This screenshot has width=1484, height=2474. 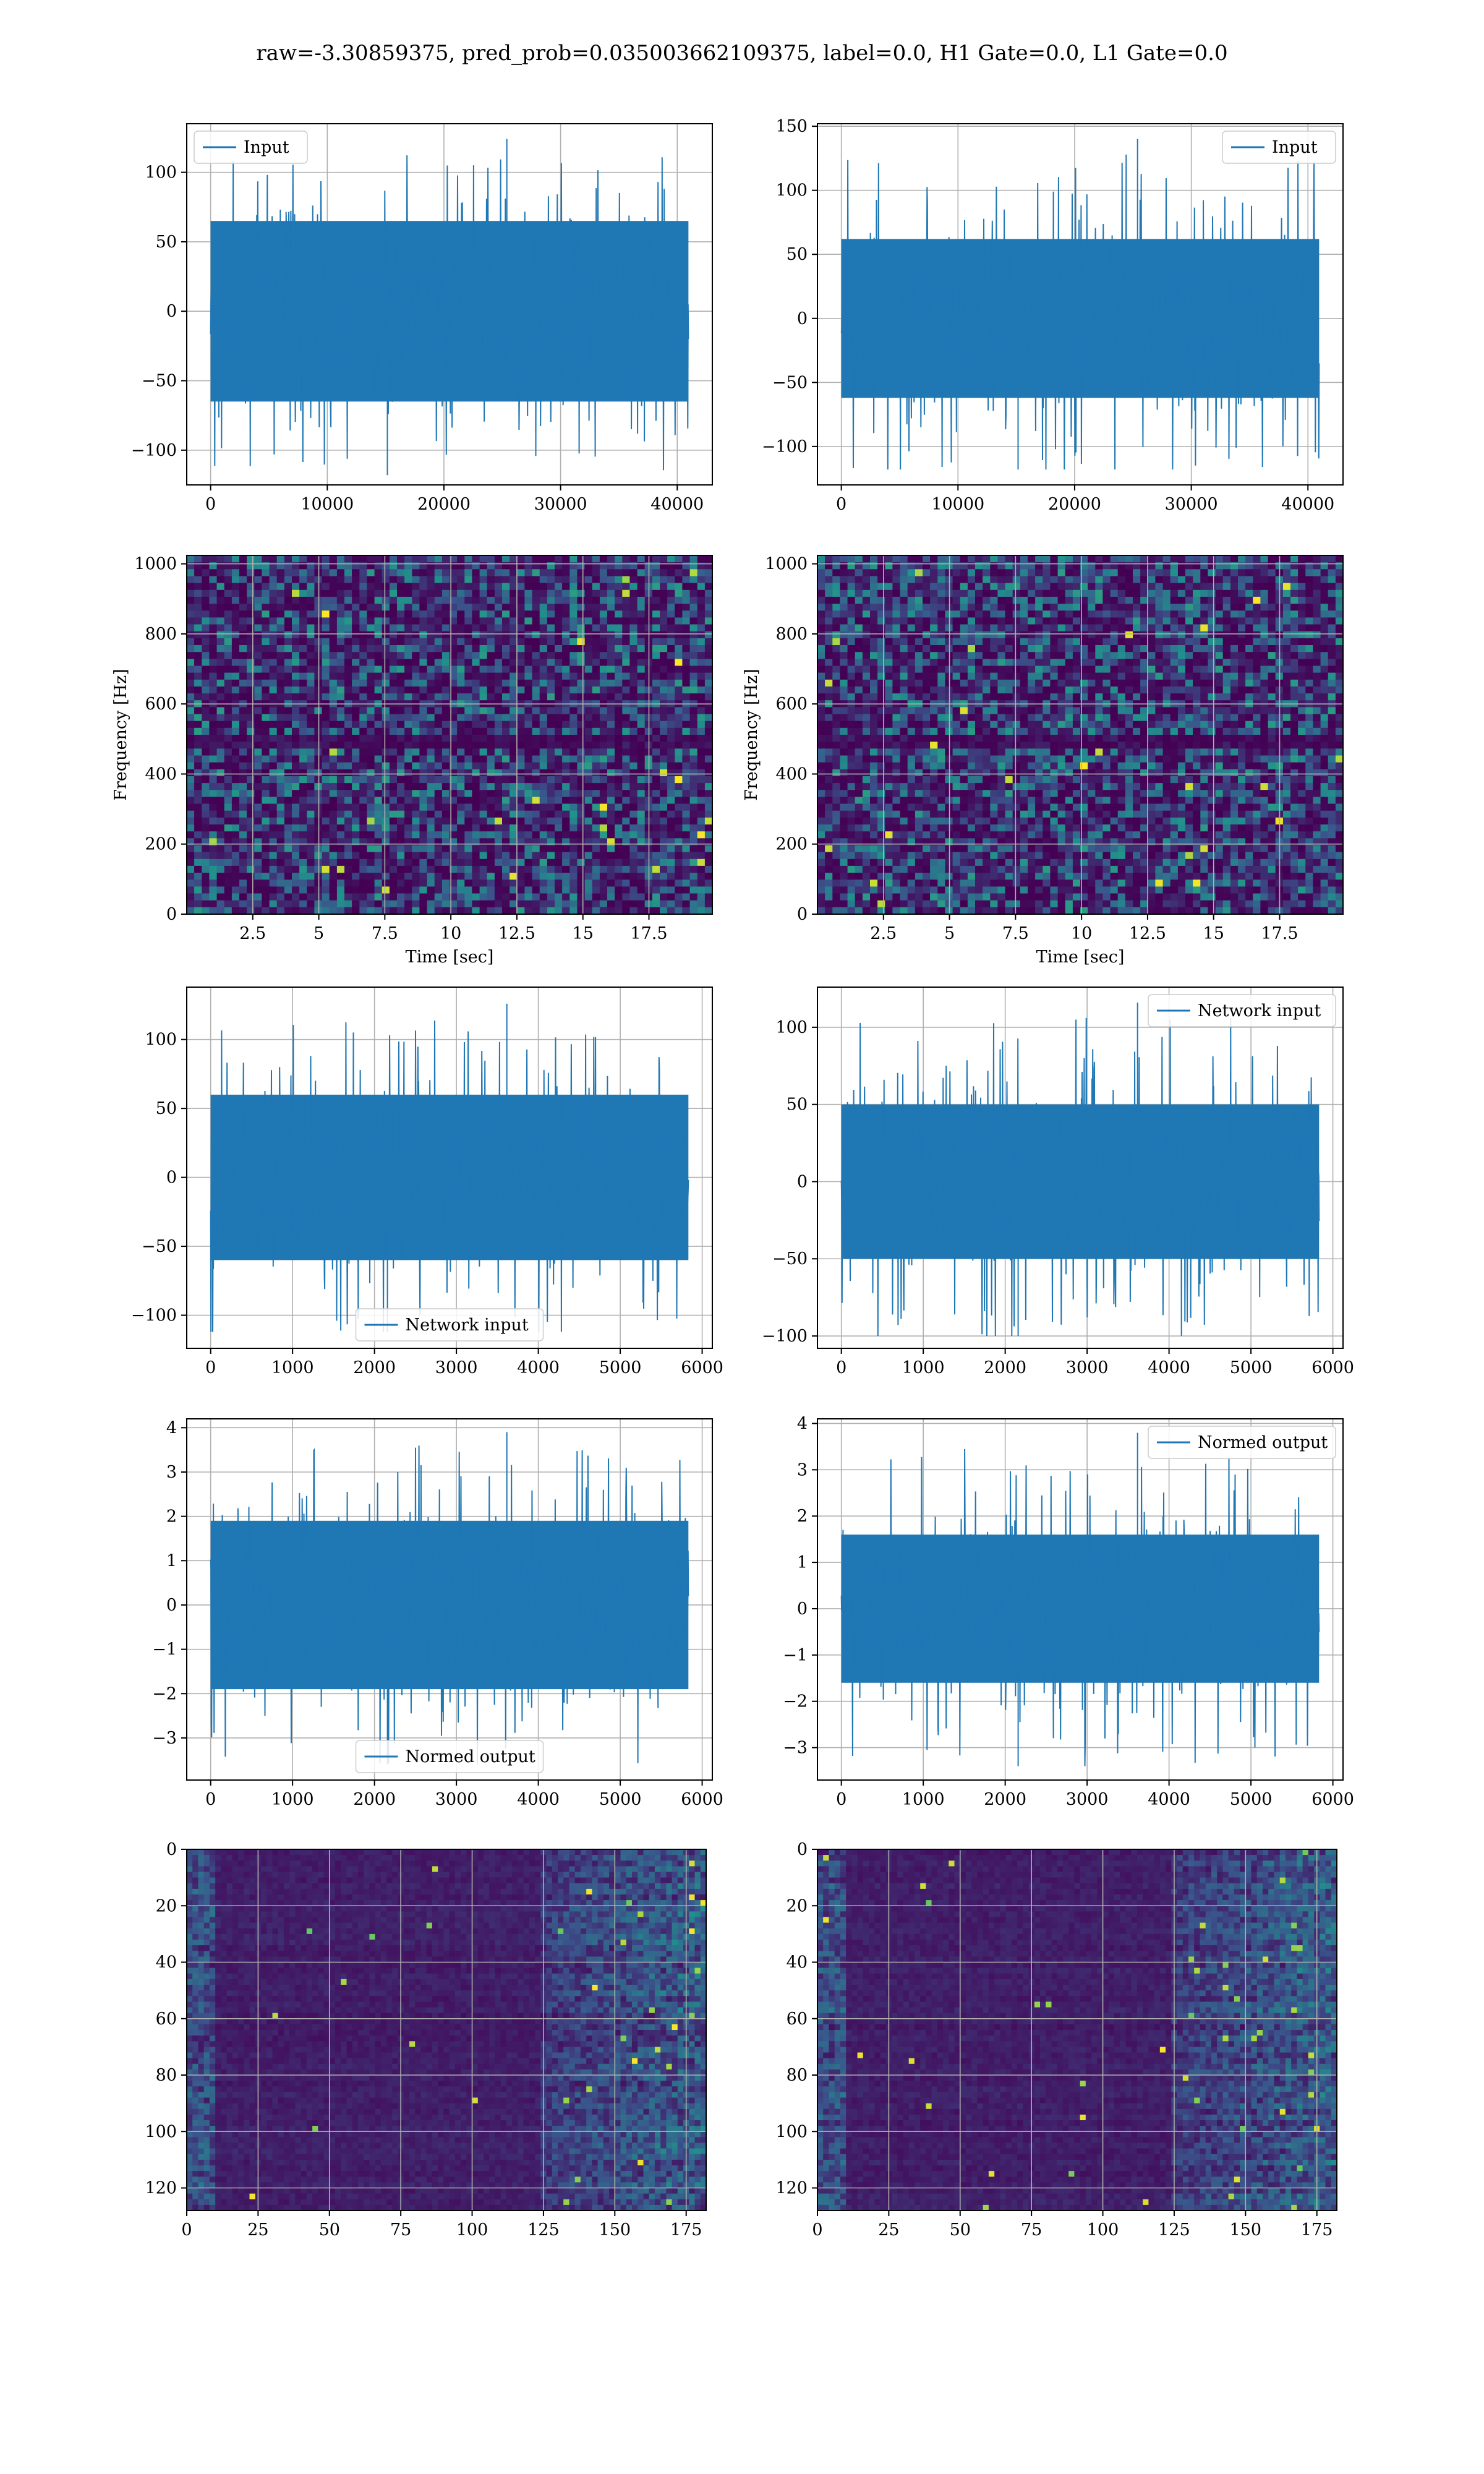 What do you see at coordinates (251, 147) in the screenshot?
I see `legend: Input` at bounding box center [251, 147].